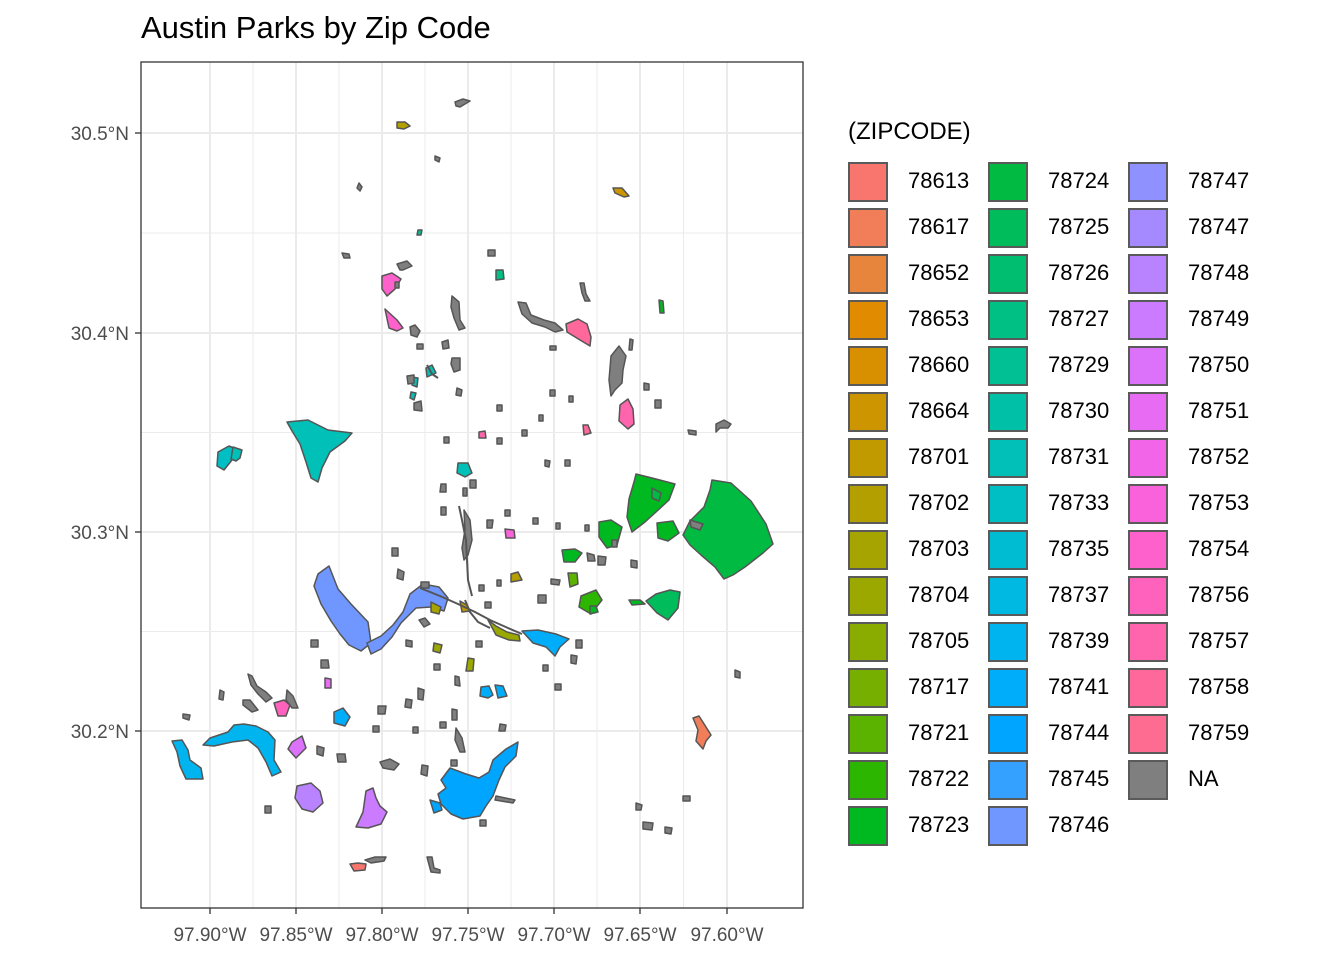  I want to click on legend-label: 78704, so click(939, 594).